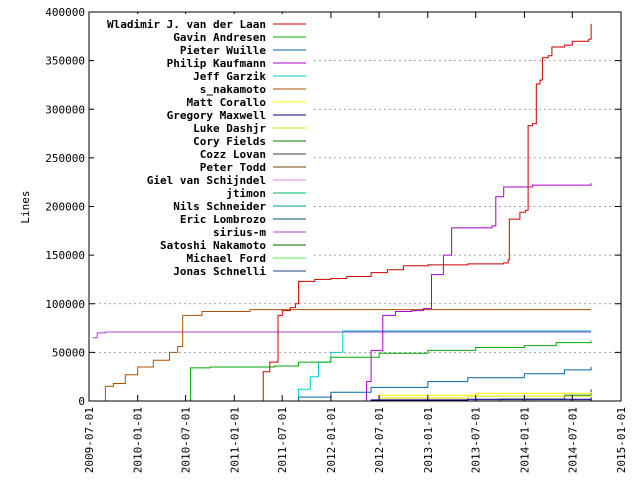 The height and width of the screenshot is (480, 640). Describe the element at coordinates (81, 401) in the screenshot. I see `y-tick-label: 0` at that location.